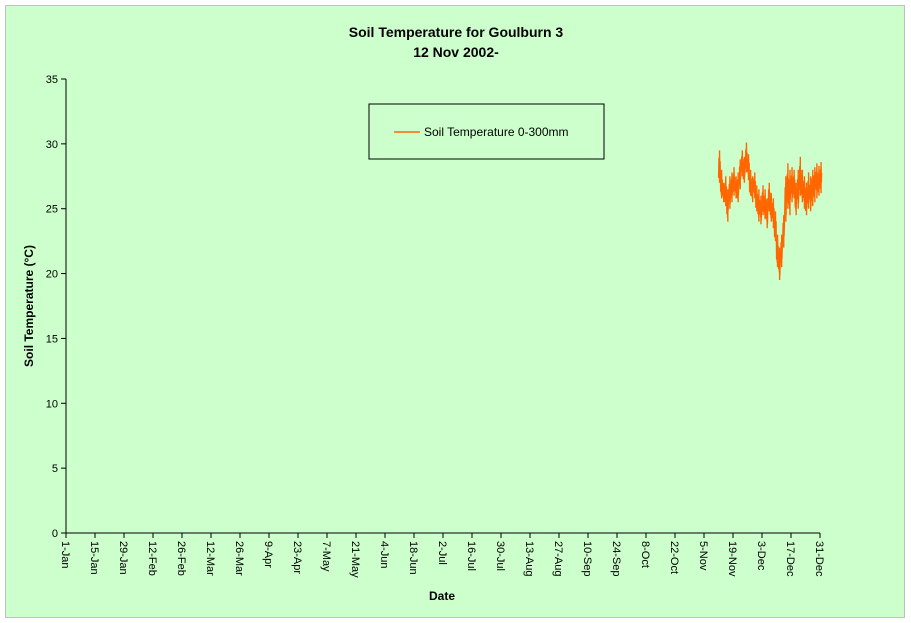  What do you see at coordinates (456, 32) in the screenshot?
I see `chart-title: Soil Temperature for Goulburn 3` at bounding box center [456, 32].